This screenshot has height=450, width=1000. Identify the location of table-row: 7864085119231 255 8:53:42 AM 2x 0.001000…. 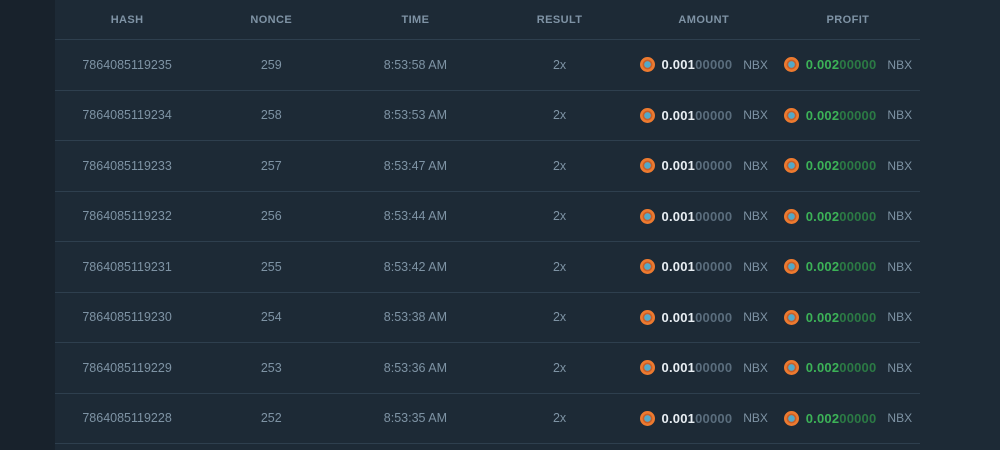
(487, 267).